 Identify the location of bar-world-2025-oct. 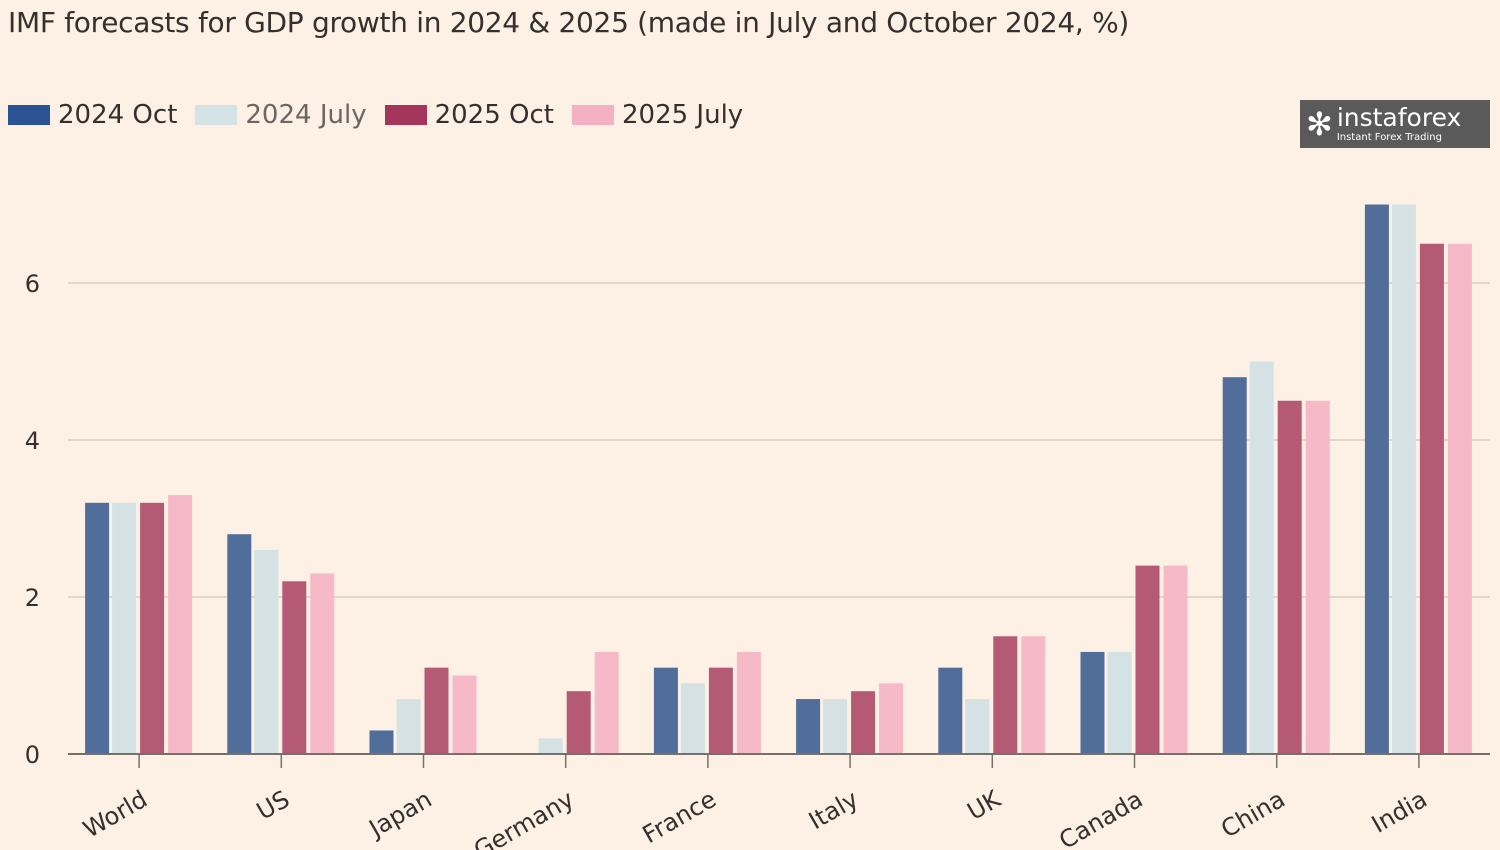
(152, 628).